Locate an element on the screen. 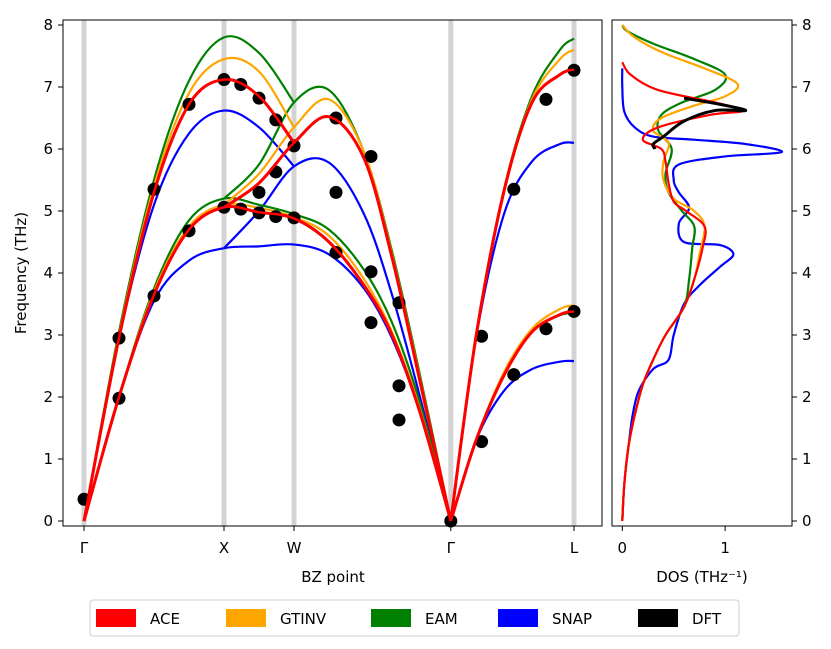 This screenshot has height=649, width=831. dos-y-tick-label-5: 5 is located at coordinates (807, 211).